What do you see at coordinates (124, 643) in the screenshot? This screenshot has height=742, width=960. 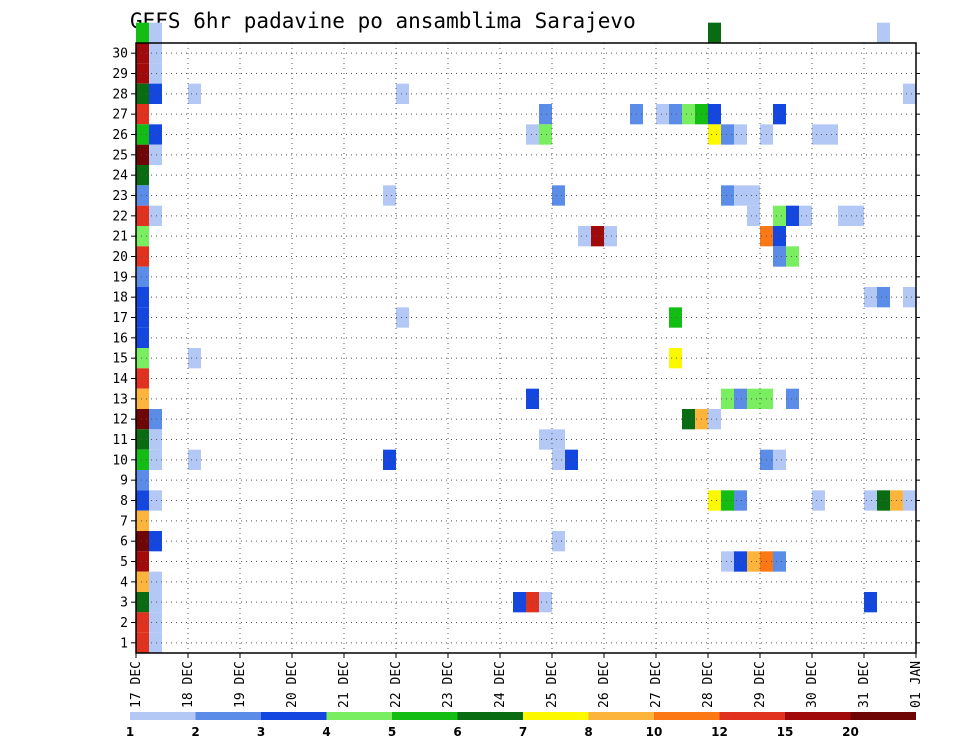 I see `y-tick-label: 1` at bounding box center [124, 643].